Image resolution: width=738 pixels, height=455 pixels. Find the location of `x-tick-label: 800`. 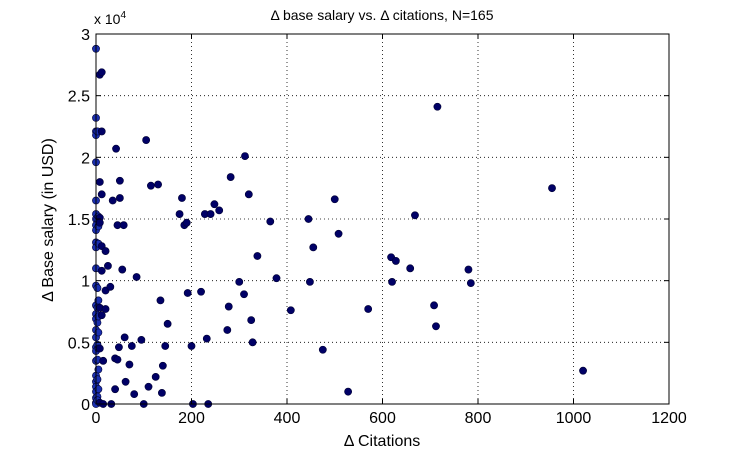

x-tick-label: 800 is located at coordinates (478, 418).